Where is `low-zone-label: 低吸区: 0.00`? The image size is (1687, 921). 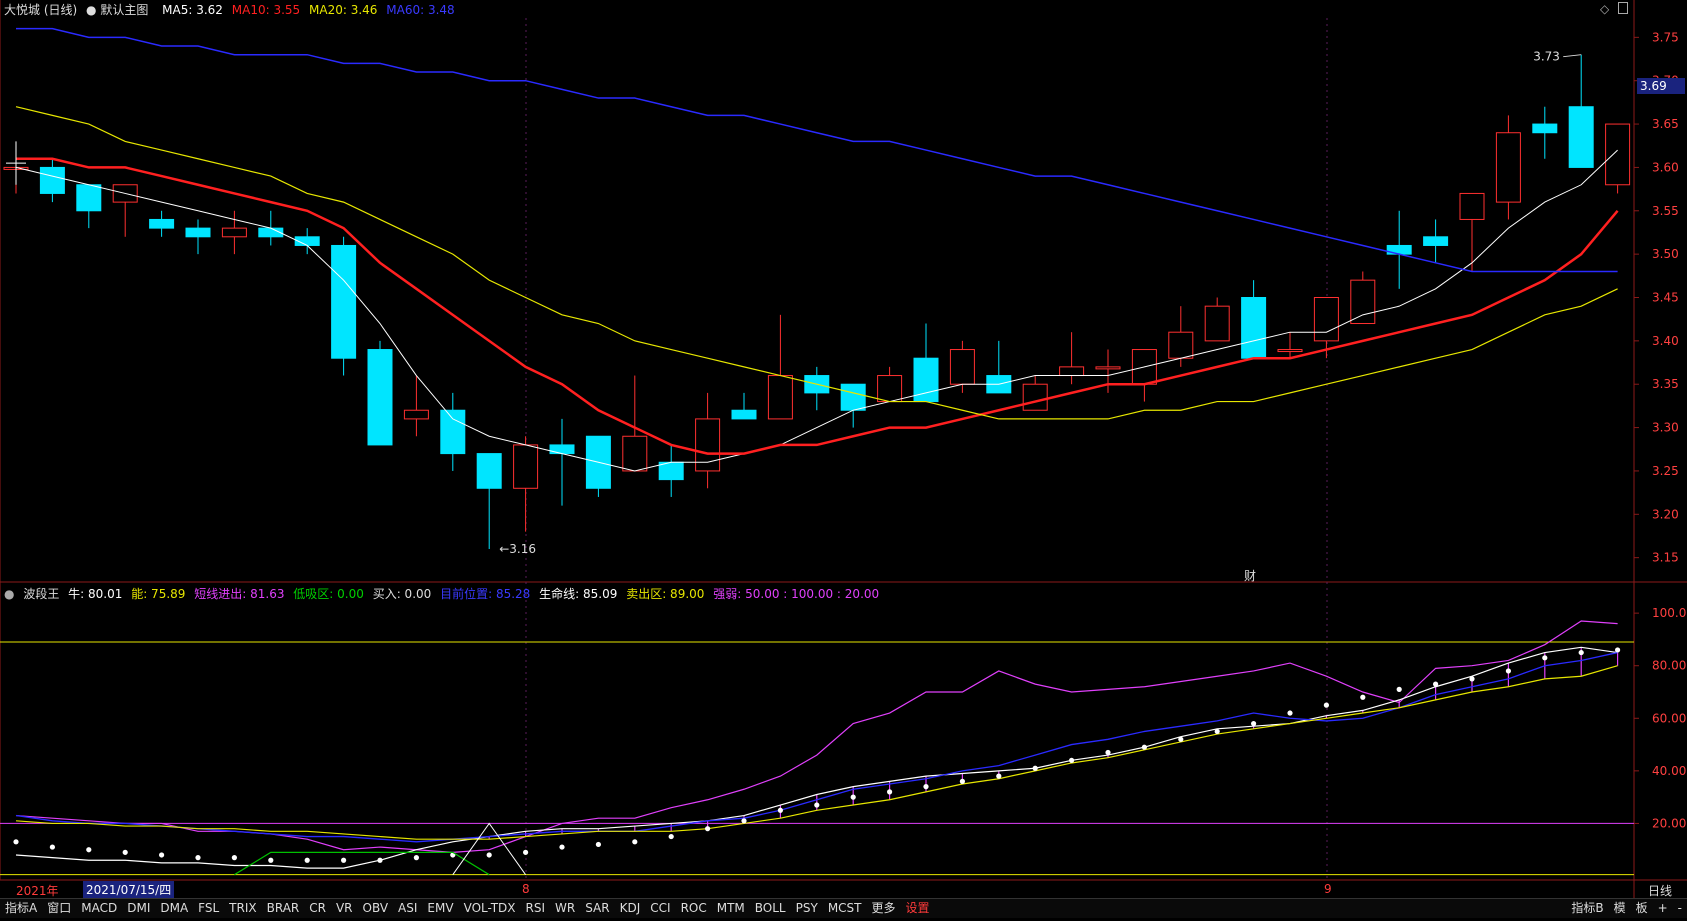 low-zone-label: 低吸区: 0.00 is located at coordinates (328, 594).